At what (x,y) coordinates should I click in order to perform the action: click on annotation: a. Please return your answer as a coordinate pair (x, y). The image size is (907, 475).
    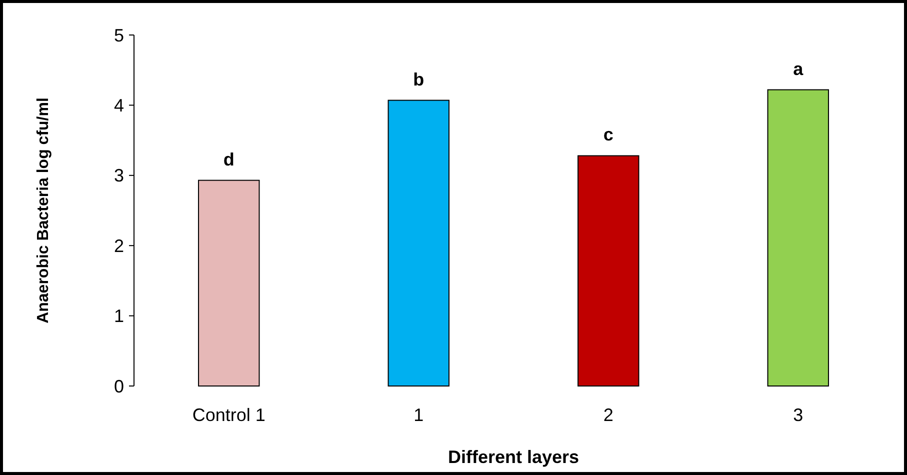
    Looking at the image, I should click on (798, 68).